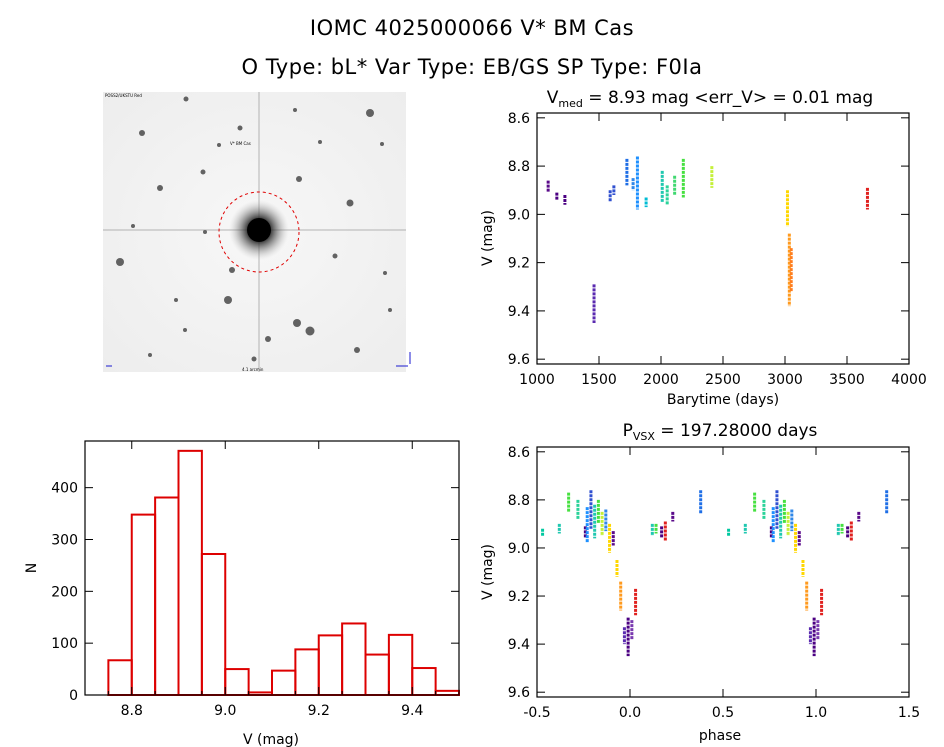 The image size is (944, 747). What do you see at coordinates (785, 380) in the screenshot?
I see `light-curve-x-tick-label: 3000` at bounding box center [785, 380].